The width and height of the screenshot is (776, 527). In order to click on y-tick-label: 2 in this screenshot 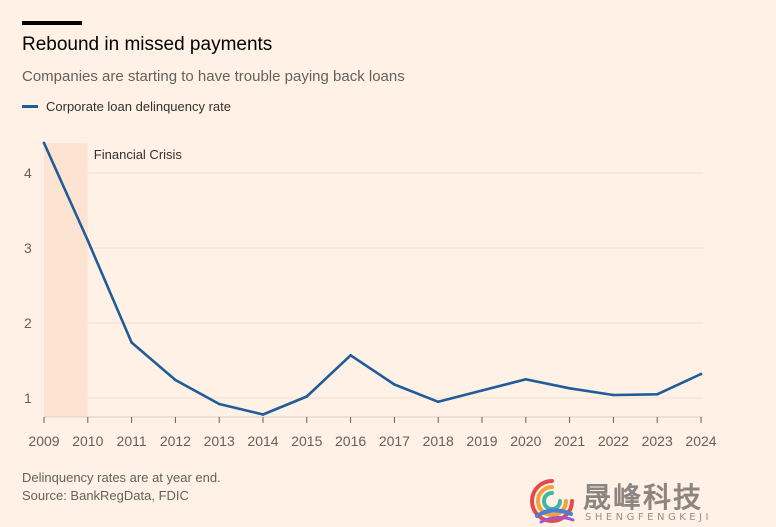, I will do `click(28, 323)`.